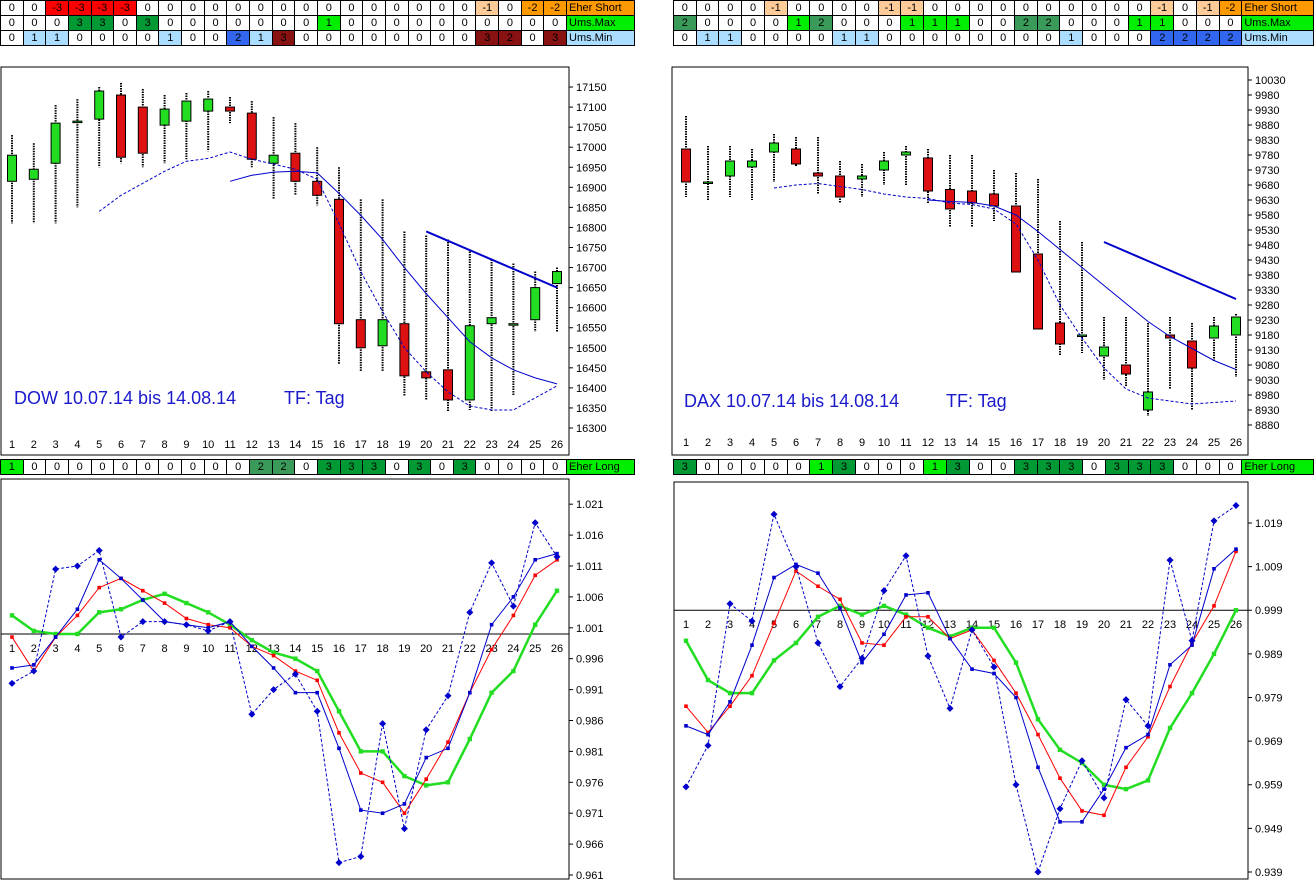 This screenshot has height=881, width=1316. What do you see at coordinates (590, 505) in the screenshot?
I see `y-tick-label: 1.021` at bounding box center [590, 505].